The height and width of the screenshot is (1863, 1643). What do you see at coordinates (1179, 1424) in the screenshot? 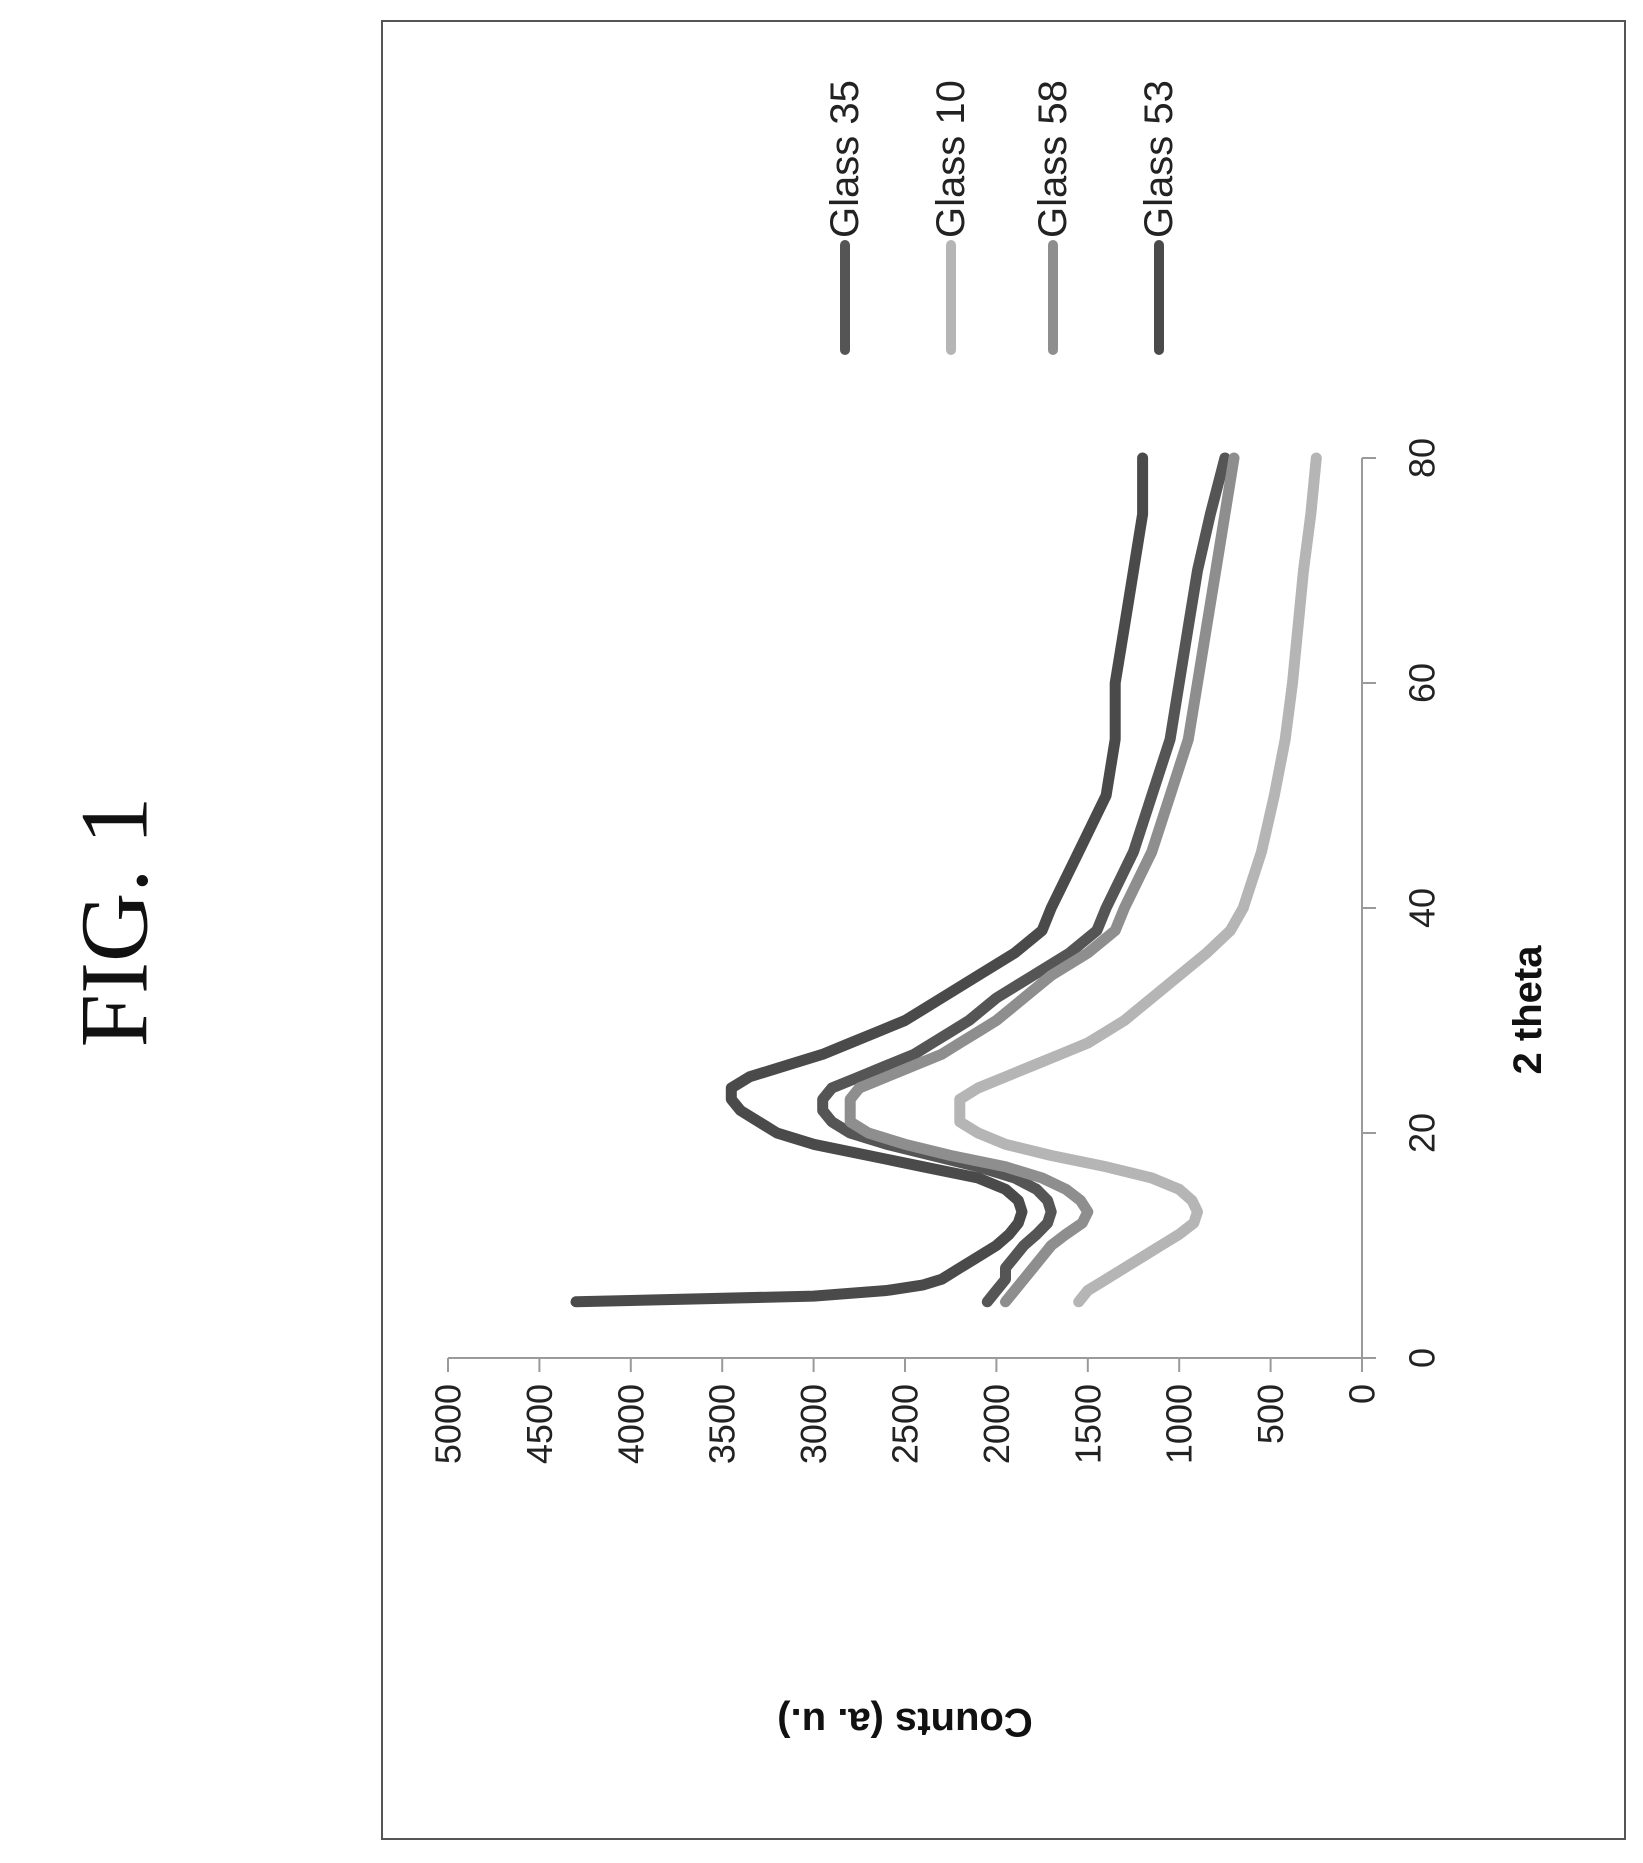
I see `y-tick-label: 1000` at bounding box center [1179, 1424].